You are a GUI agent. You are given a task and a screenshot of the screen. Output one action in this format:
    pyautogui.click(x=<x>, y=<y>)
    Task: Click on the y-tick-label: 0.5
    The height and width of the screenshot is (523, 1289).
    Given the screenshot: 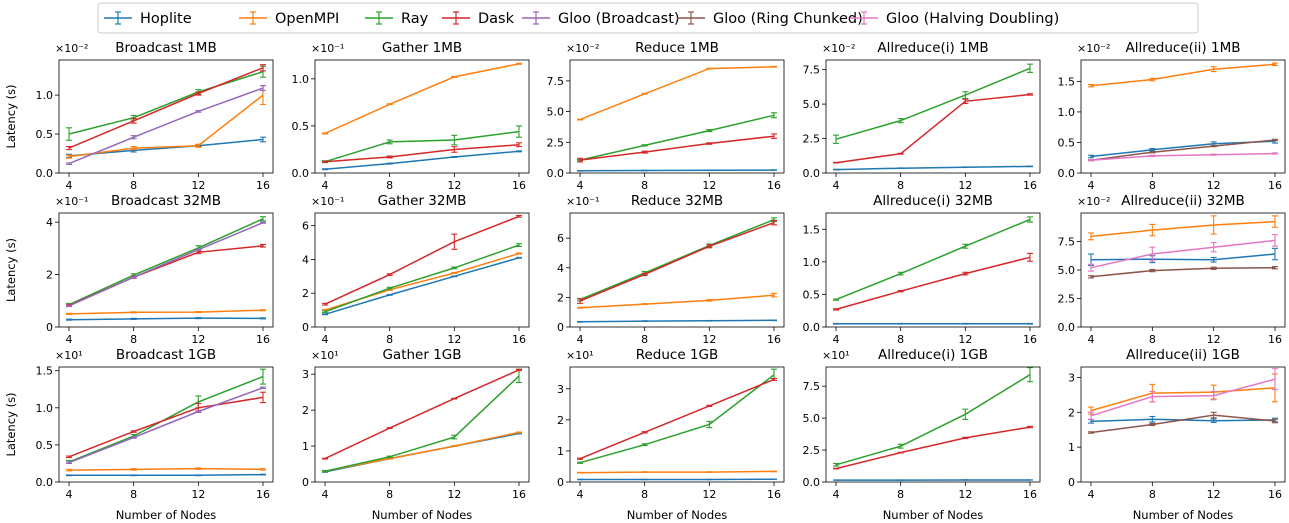 What is the action you would take?
    pyautogui.click(x=45, y=445)
    